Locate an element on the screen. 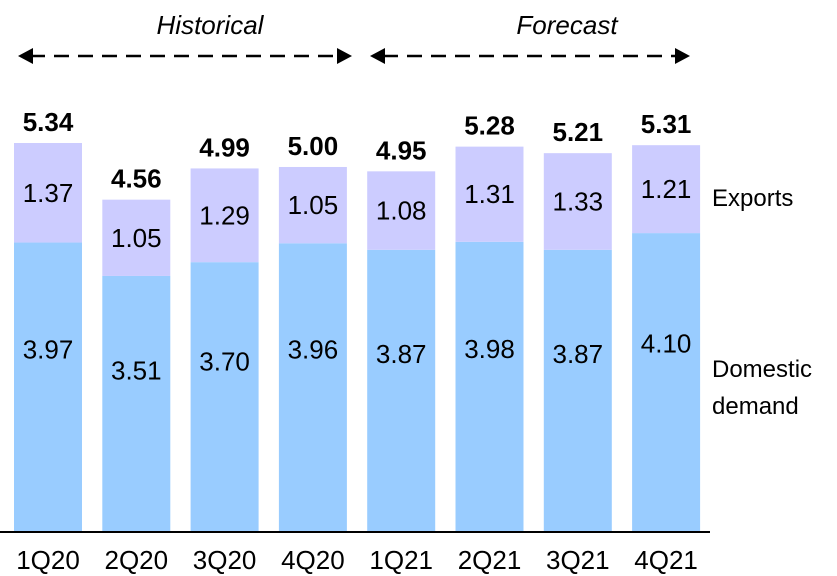 The height and width of the screenshot is (576, 837). label-exports-2Q21: 1.31 is located at coordinates (489, 194).